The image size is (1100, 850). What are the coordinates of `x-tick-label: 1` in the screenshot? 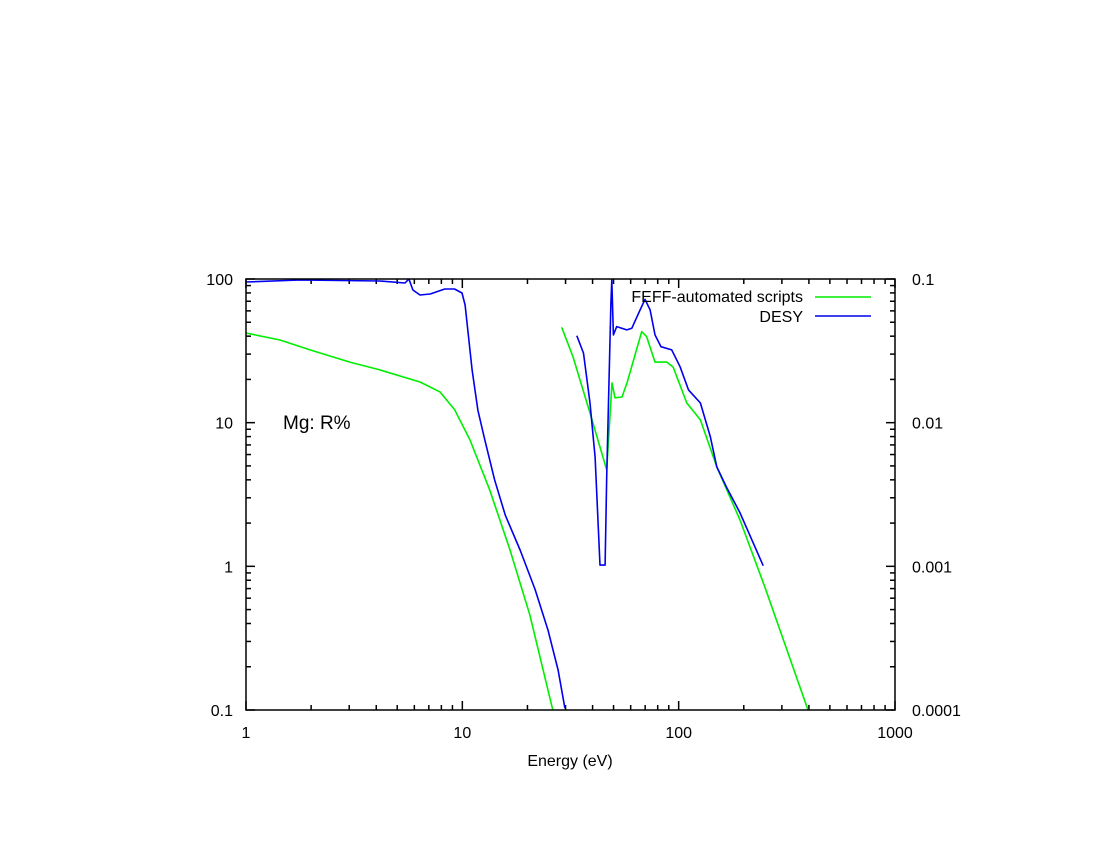 It's located at (246, 733).